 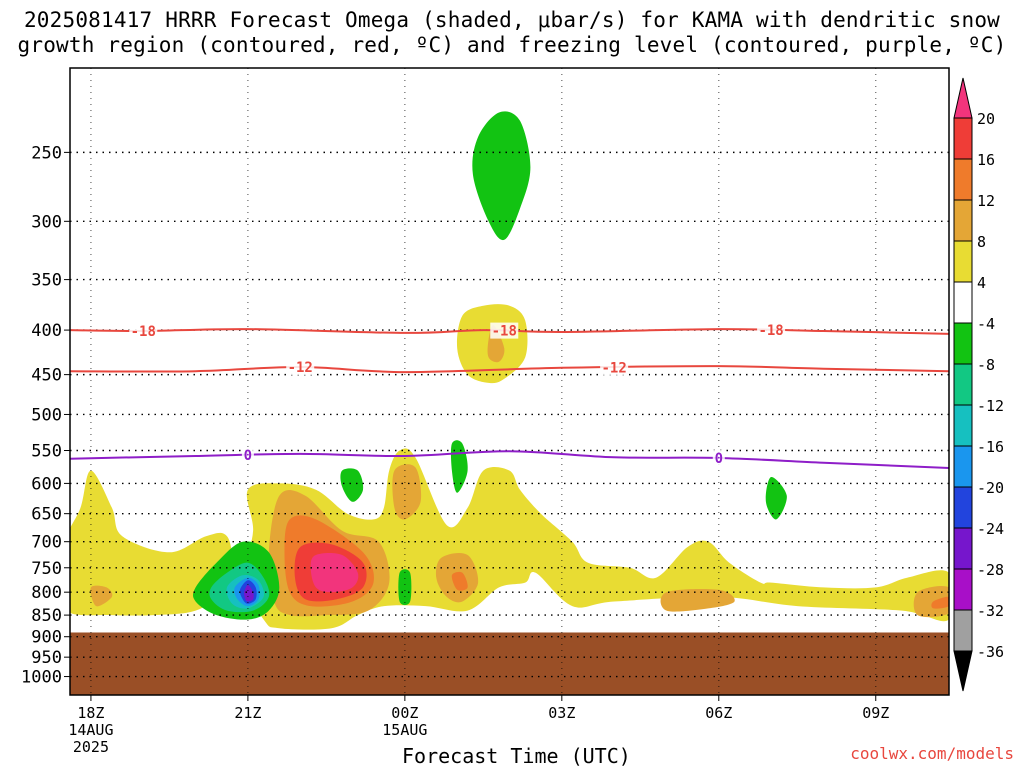 What do you see at coordinates (46, 376) in the screenshot?
I see `y-tick-label-450: 450` at bounding box center [46, 376].